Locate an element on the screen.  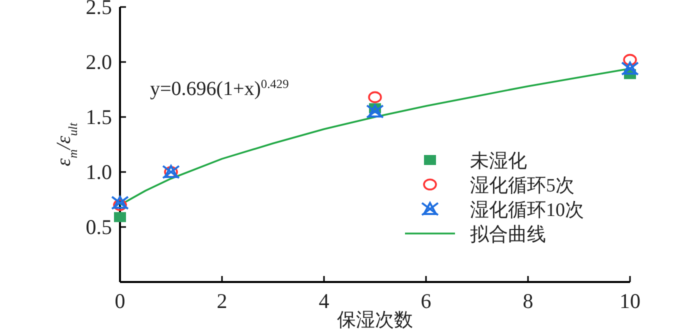
x-tick-label: 0 is located at coordinates (120, 301).